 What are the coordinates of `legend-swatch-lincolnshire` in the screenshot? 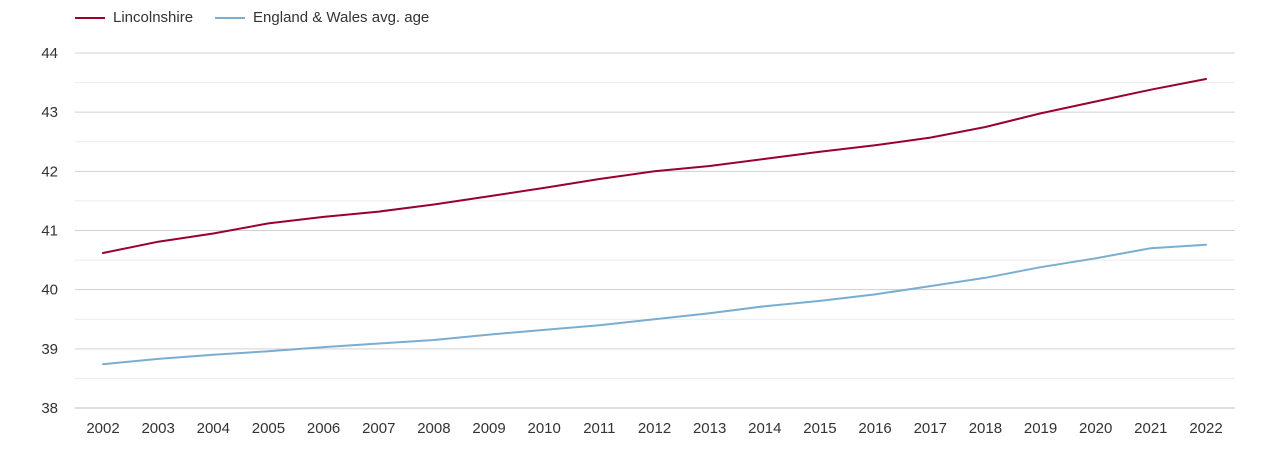 It's located at (90, 17).